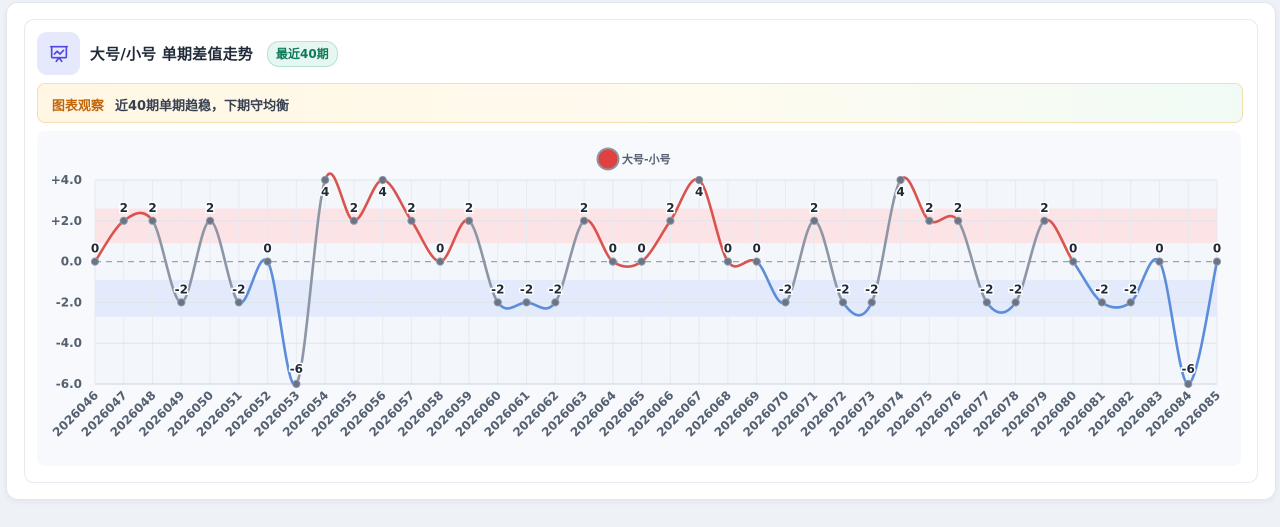 This screenshot has width=1280, height=527. Describe the element at coordinates (302, 54) in the screenshot. I see `period-badge: 最近40期` at that location.